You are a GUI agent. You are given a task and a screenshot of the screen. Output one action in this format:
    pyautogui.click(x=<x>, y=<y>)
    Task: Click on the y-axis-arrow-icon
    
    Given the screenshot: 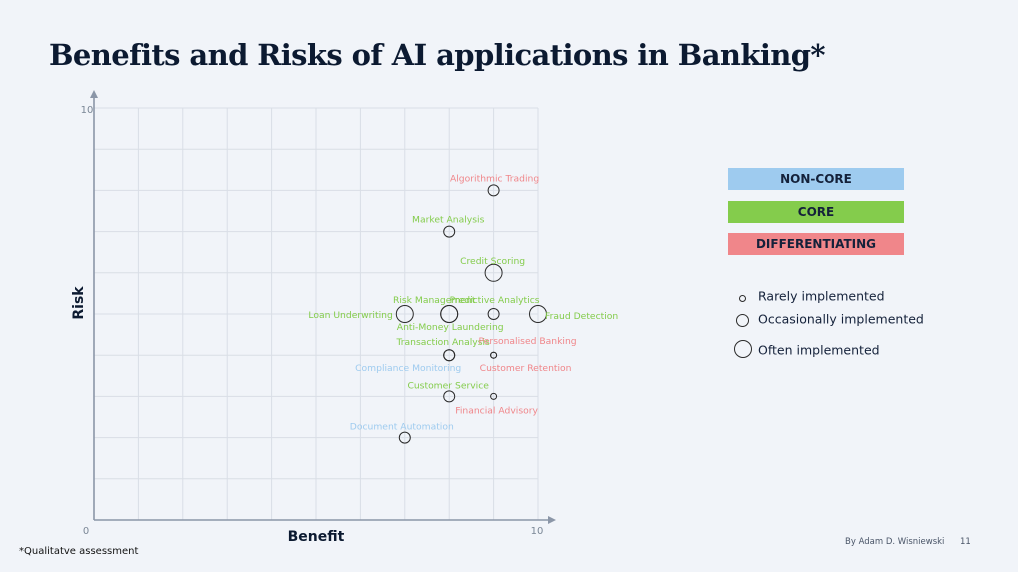 What is the action you would take?
    pyautogui.click(x=94, y=94)
    